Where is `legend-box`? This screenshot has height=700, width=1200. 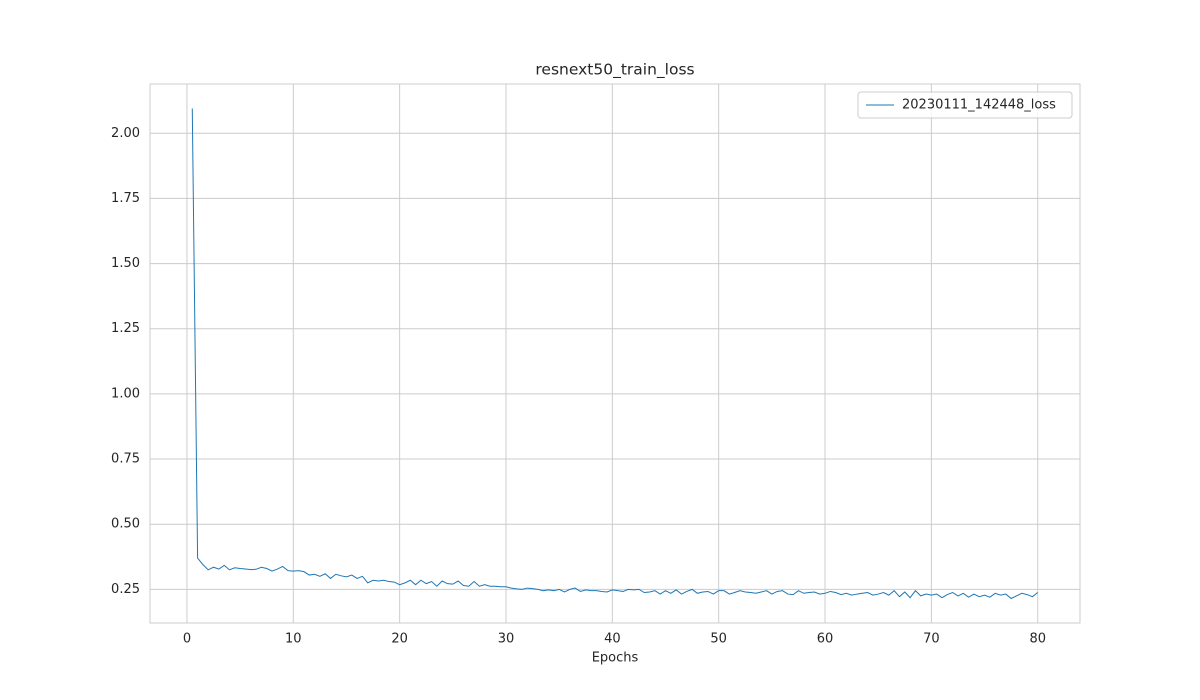
legend-box is located at coordinates (965, 105).